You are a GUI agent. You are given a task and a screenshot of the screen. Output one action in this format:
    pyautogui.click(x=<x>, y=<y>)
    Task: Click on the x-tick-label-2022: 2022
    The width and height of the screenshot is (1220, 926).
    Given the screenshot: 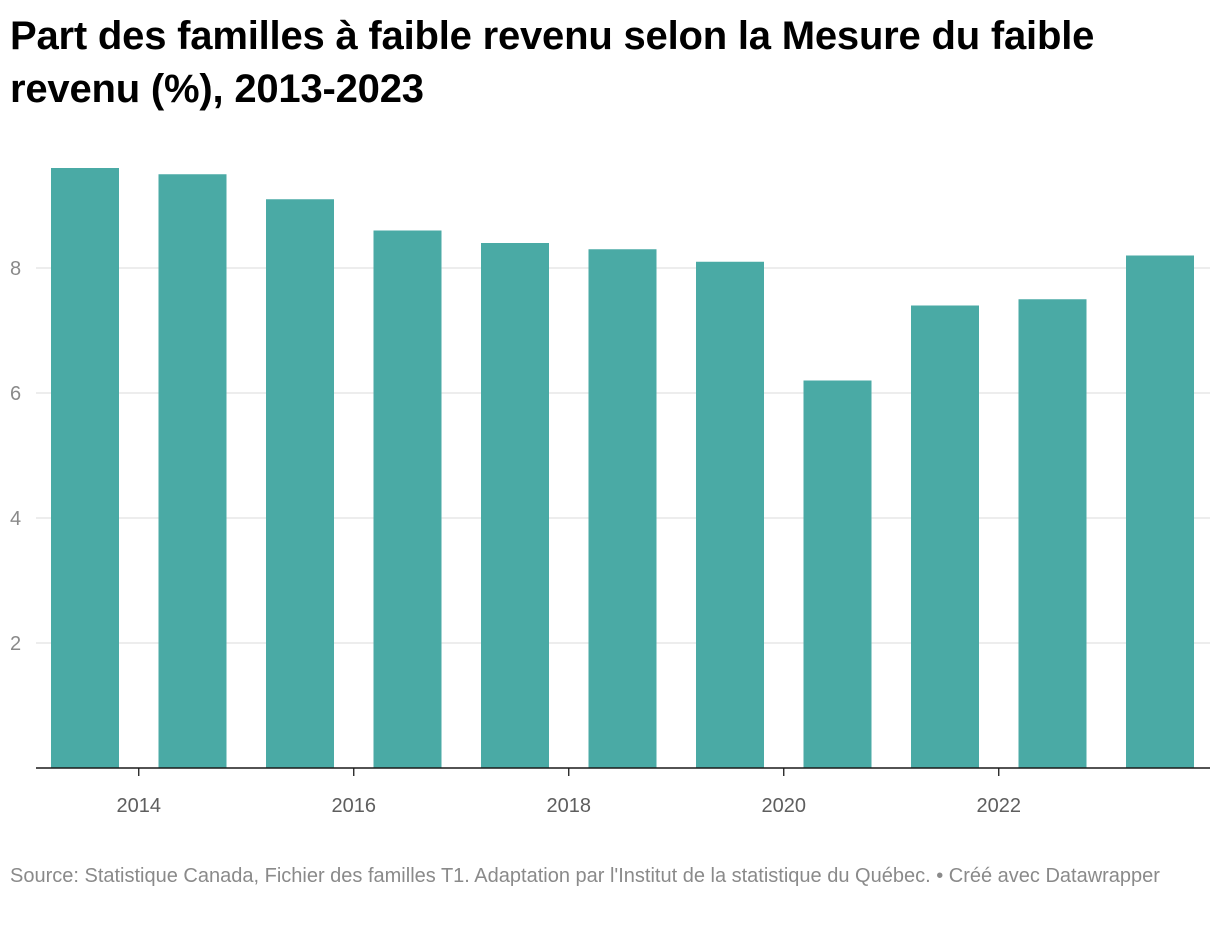 What is the action you would take?
    pyautogui.click(x=999, y=806)
    